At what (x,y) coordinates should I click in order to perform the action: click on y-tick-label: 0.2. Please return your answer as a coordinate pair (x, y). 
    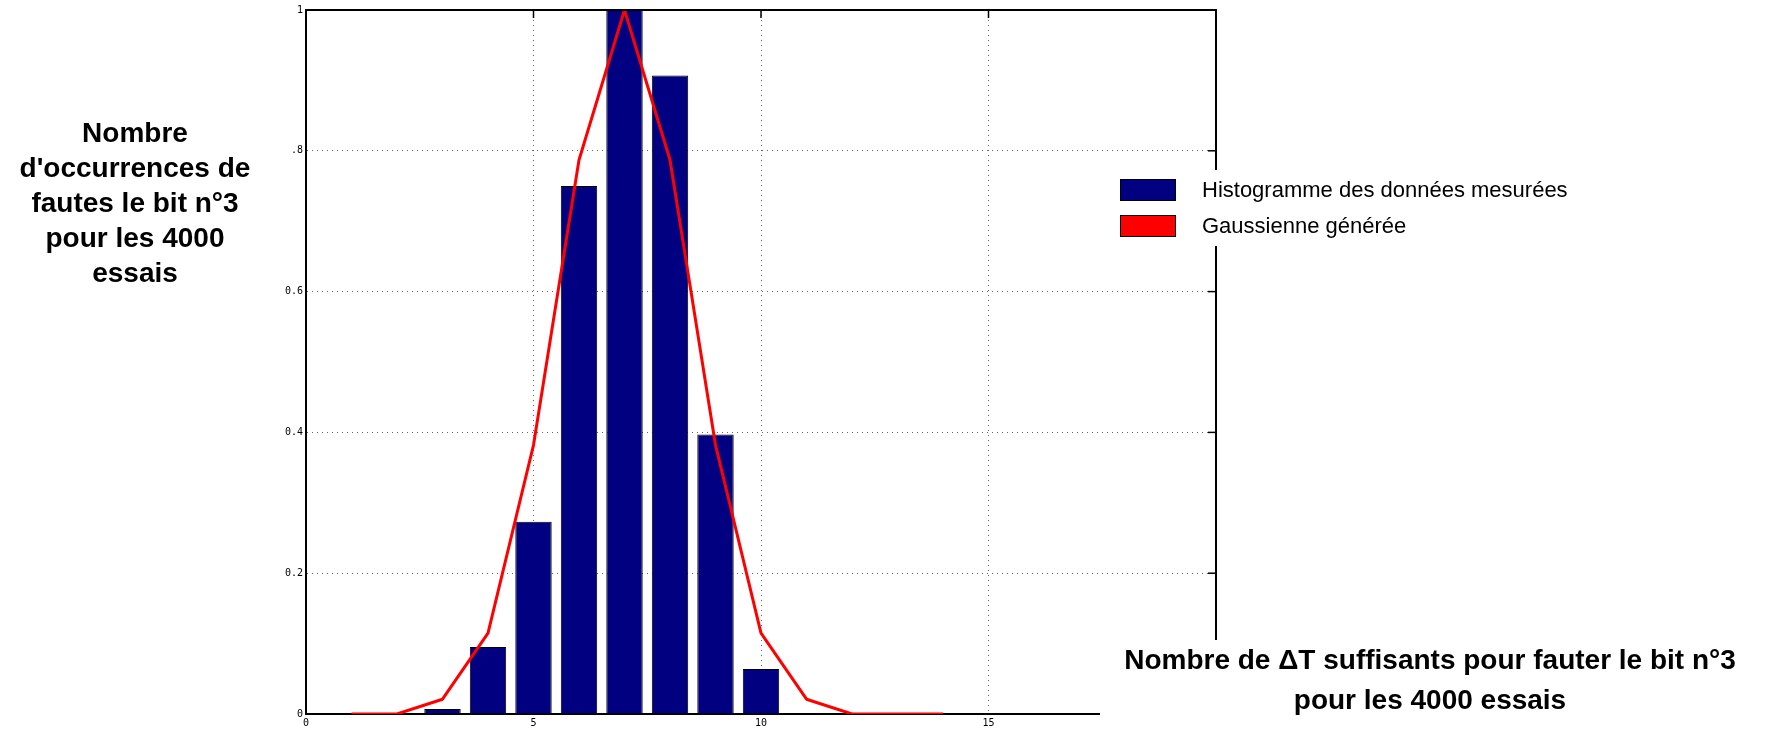
    Looking at the image, I should click on (293, 572).